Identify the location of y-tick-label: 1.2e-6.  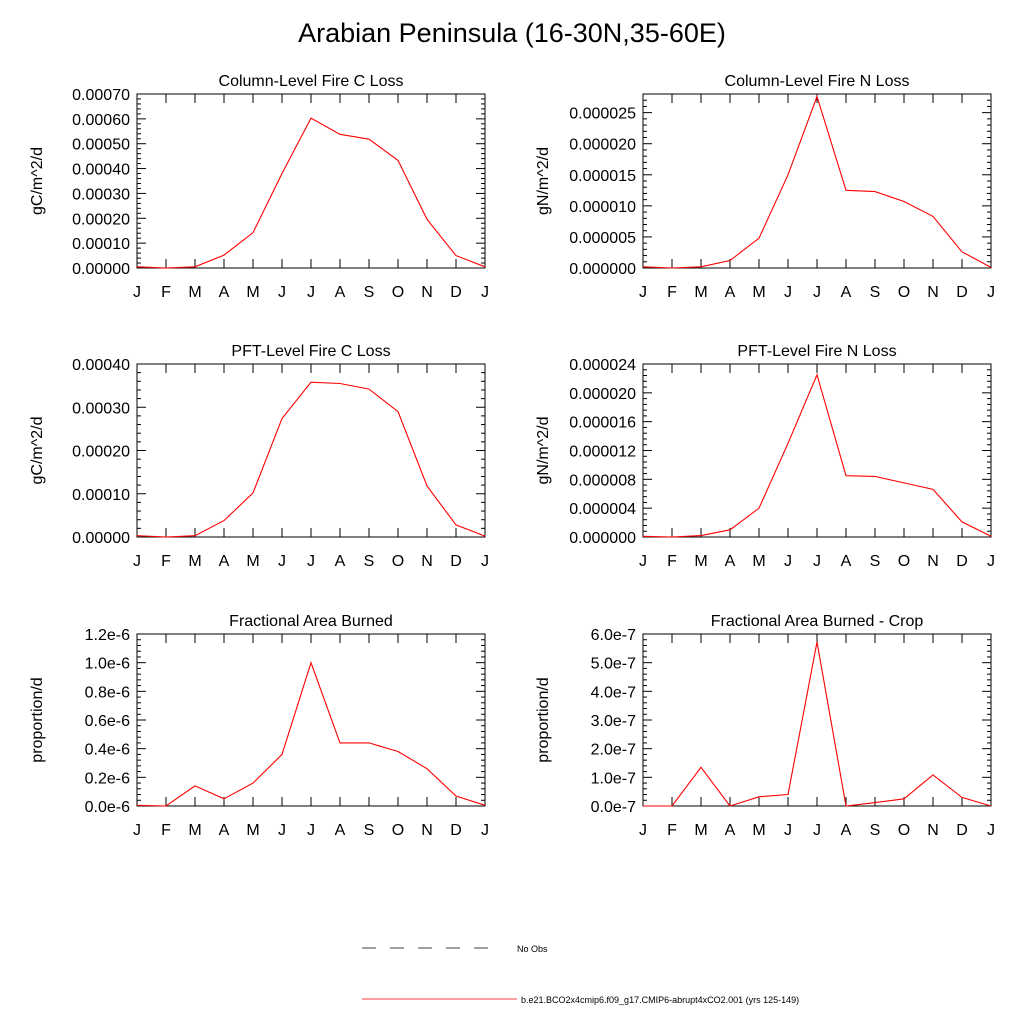
(107, 635).